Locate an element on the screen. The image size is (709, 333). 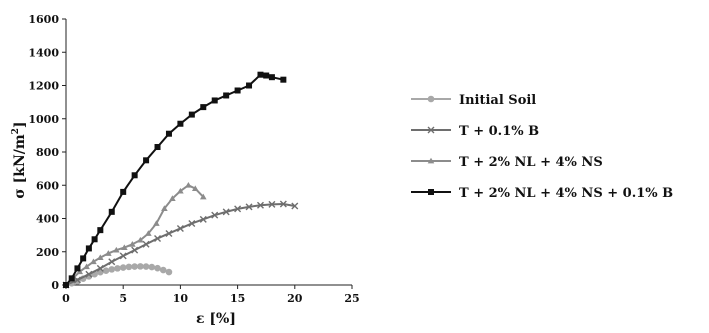
x-axis-title: ε [%] is located at coordinates (216, 319).